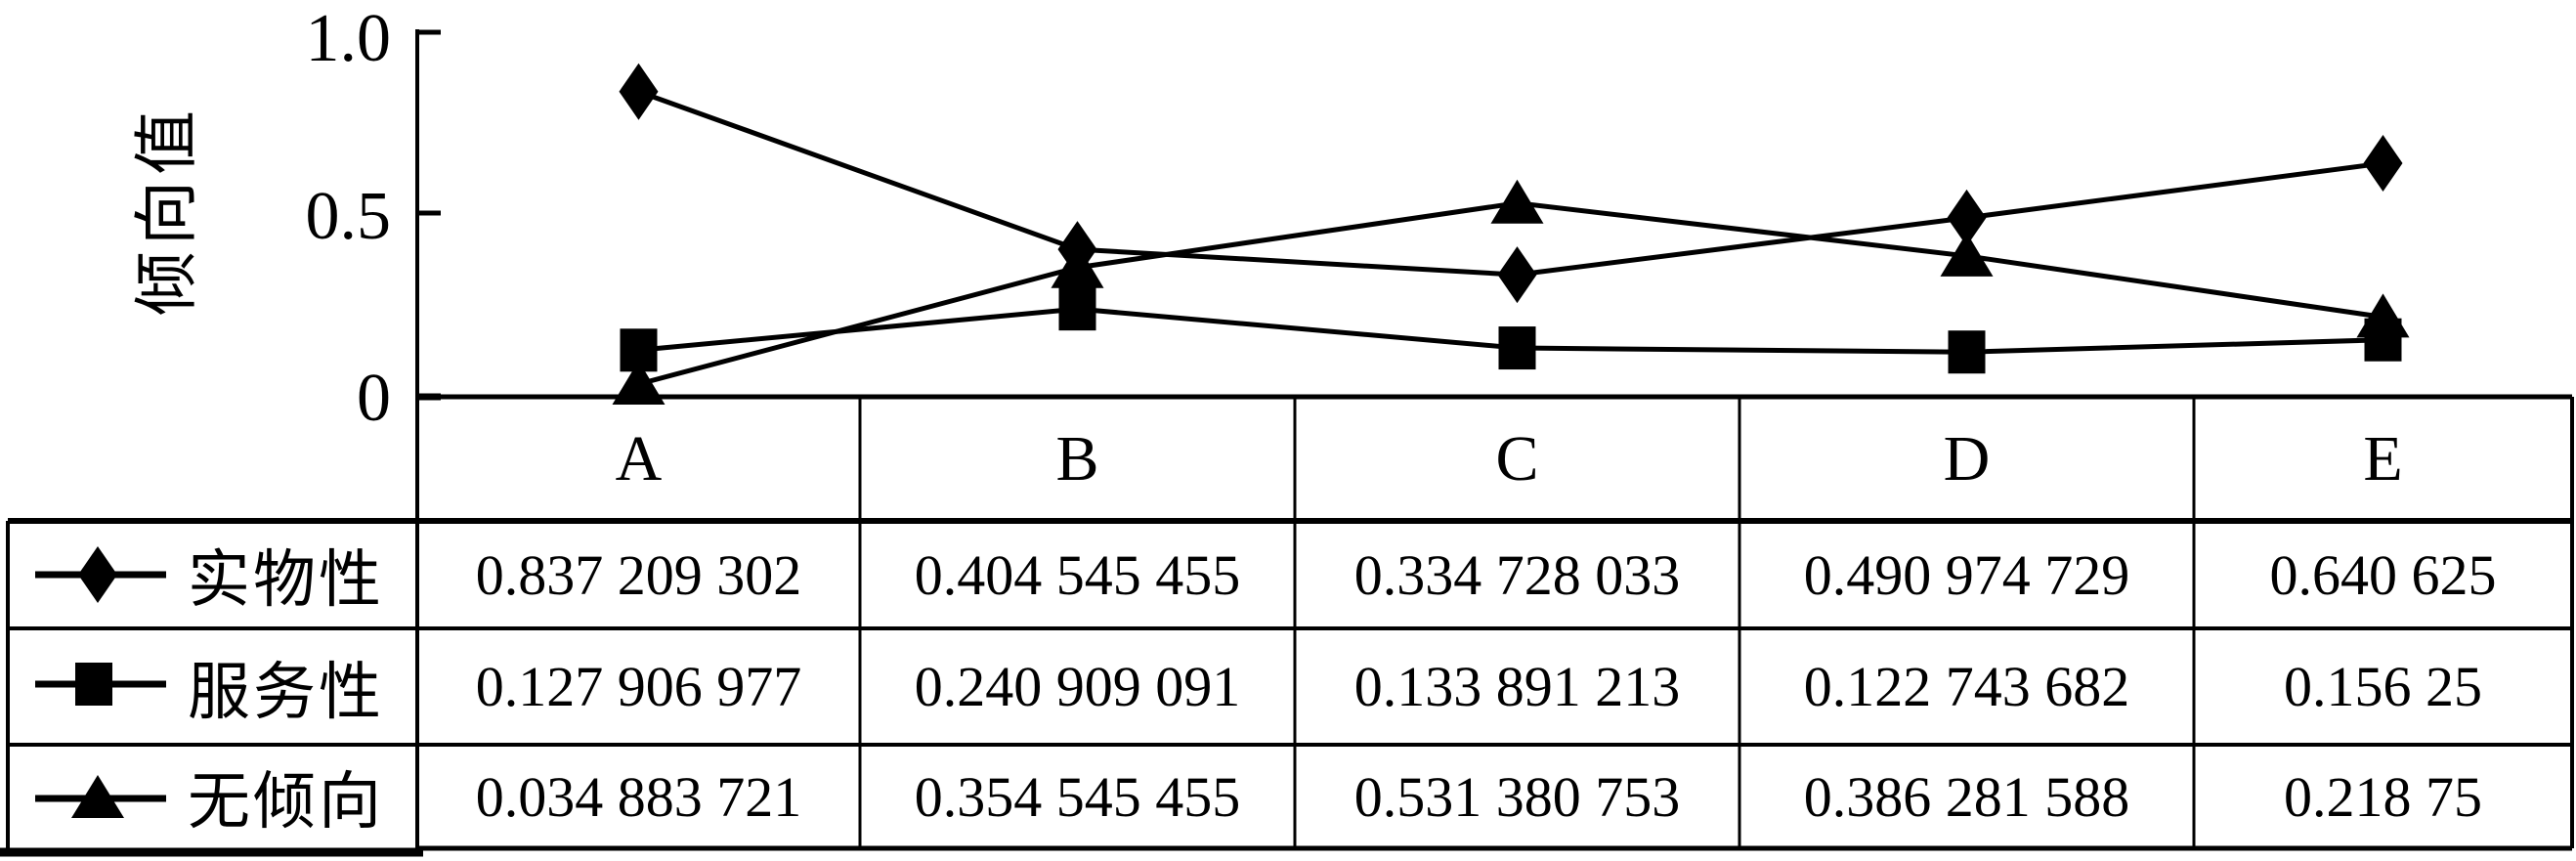 This screenshot has width=2576, height=861. Describe the element at coordinates (1517, 348) in the screenshot. I see `marker-square-s1-p2` at that location.